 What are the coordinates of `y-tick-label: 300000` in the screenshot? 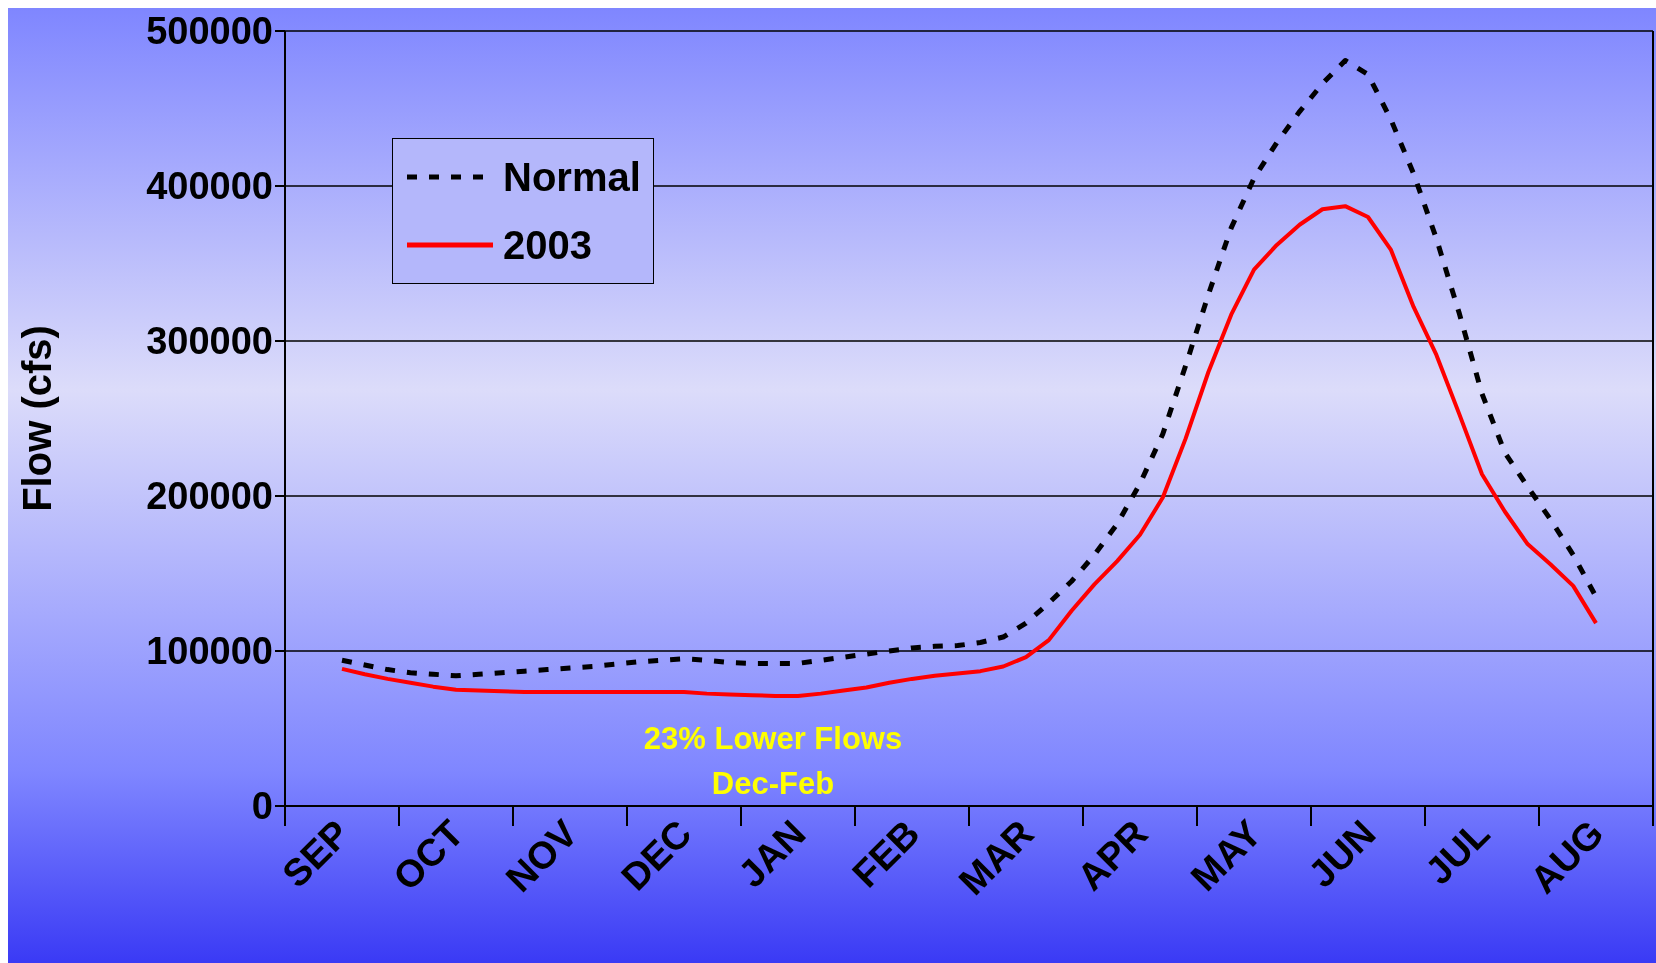 It's located at (209, 341).